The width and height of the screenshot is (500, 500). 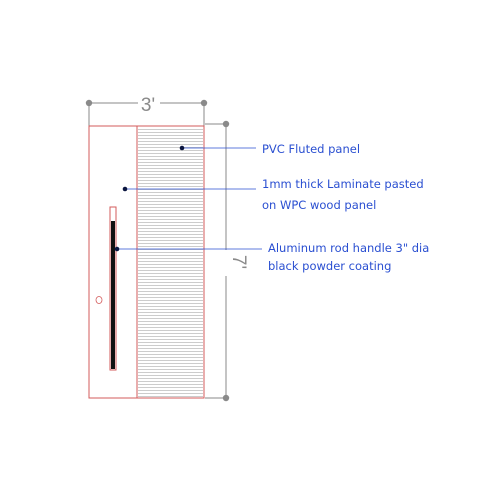 What do you see at coordinates (148, 105) in the screenshot?
I see `width-dimension-label: 3'` at bounding box center [148, 105].